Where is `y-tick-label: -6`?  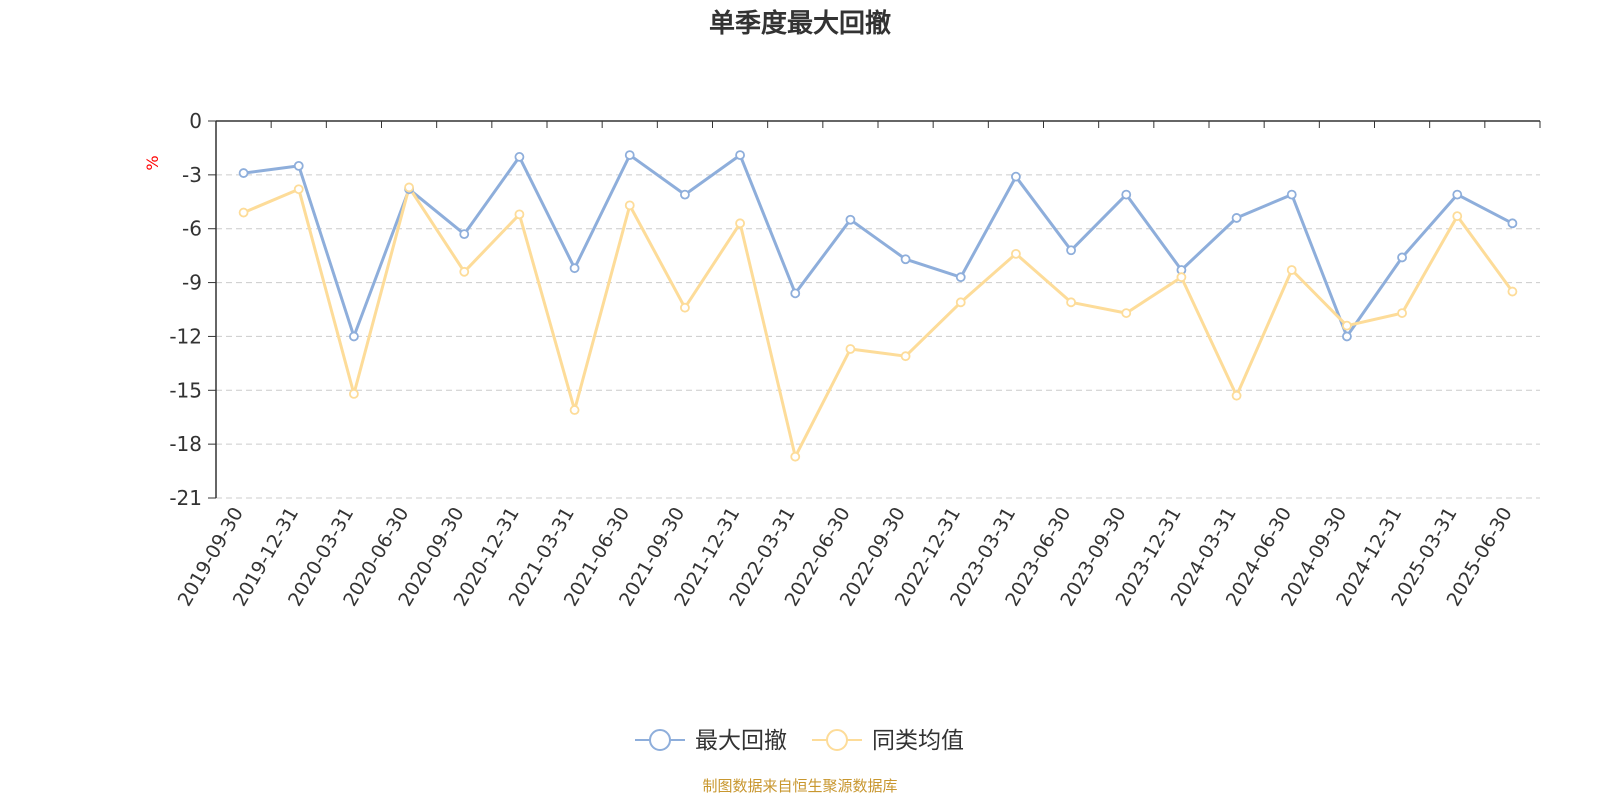 y-tick-label: -6 is located at coordinates (192, 229).